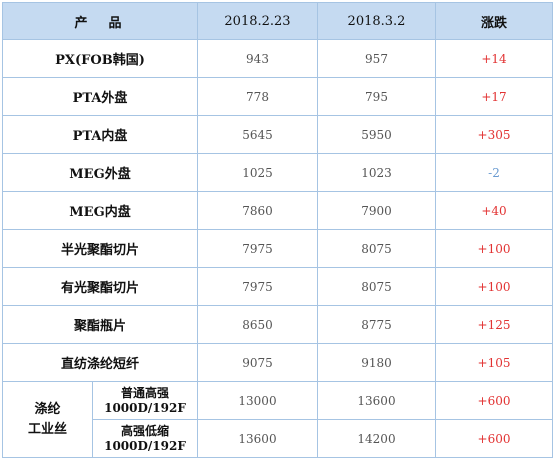 This screenshot has width=554, height=464. What do you see at coordinates (100, 96) in the screenshot?
I see `product-name: PTA外盘` at bounding box center [100, 96].